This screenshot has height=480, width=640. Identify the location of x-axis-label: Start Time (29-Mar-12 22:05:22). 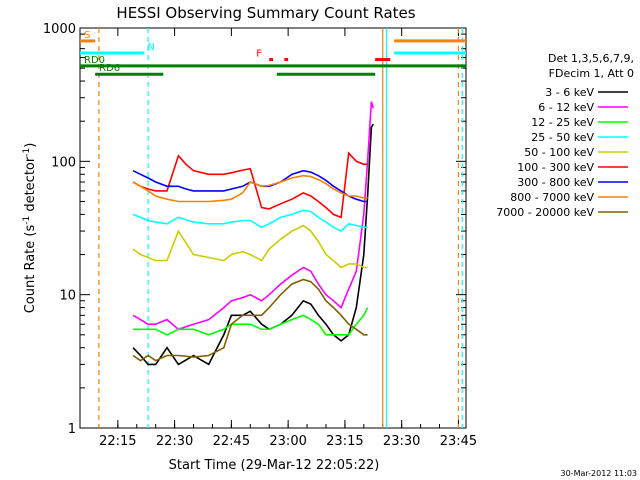
(274, 465).